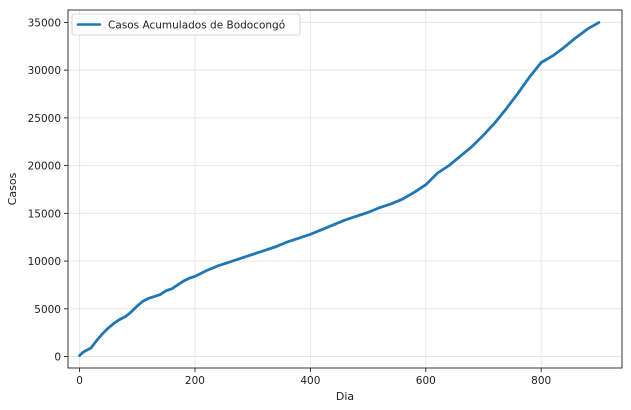 The image size is (631, 410). Describe the element at coordinates (44, 119) in the screenshot. I see `y-tick-label: 25000` at that location.